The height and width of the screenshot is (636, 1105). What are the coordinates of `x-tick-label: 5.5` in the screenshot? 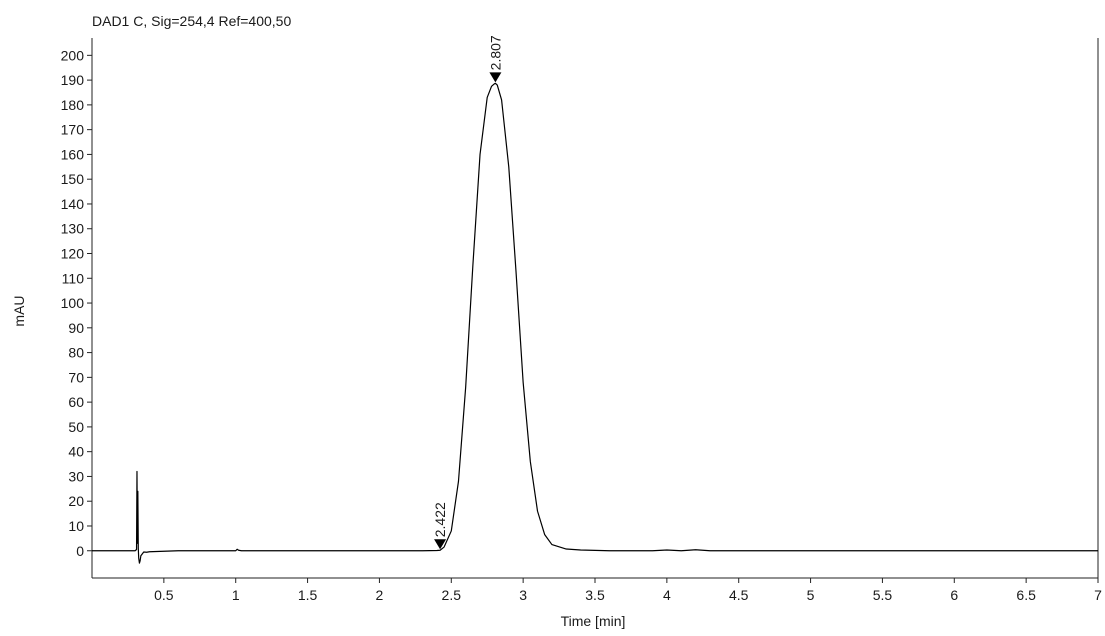 It's located at (883, 595).